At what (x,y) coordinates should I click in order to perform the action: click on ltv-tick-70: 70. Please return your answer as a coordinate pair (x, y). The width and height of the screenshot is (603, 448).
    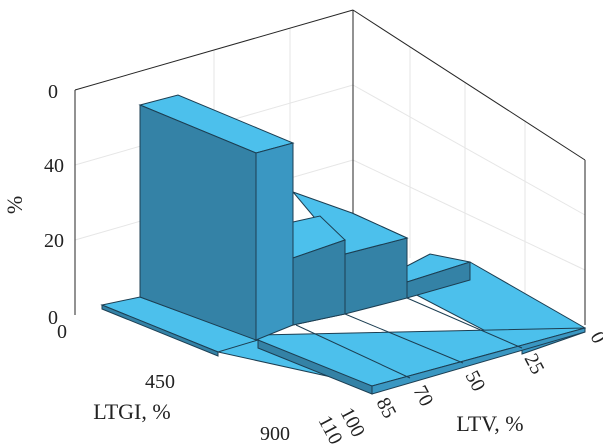
    Looking at the image, I should click on (423, 396).